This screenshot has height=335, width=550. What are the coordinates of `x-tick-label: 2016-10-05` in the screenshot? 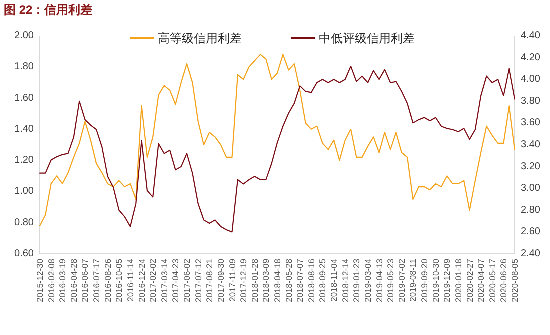 It's located at (119, 280).